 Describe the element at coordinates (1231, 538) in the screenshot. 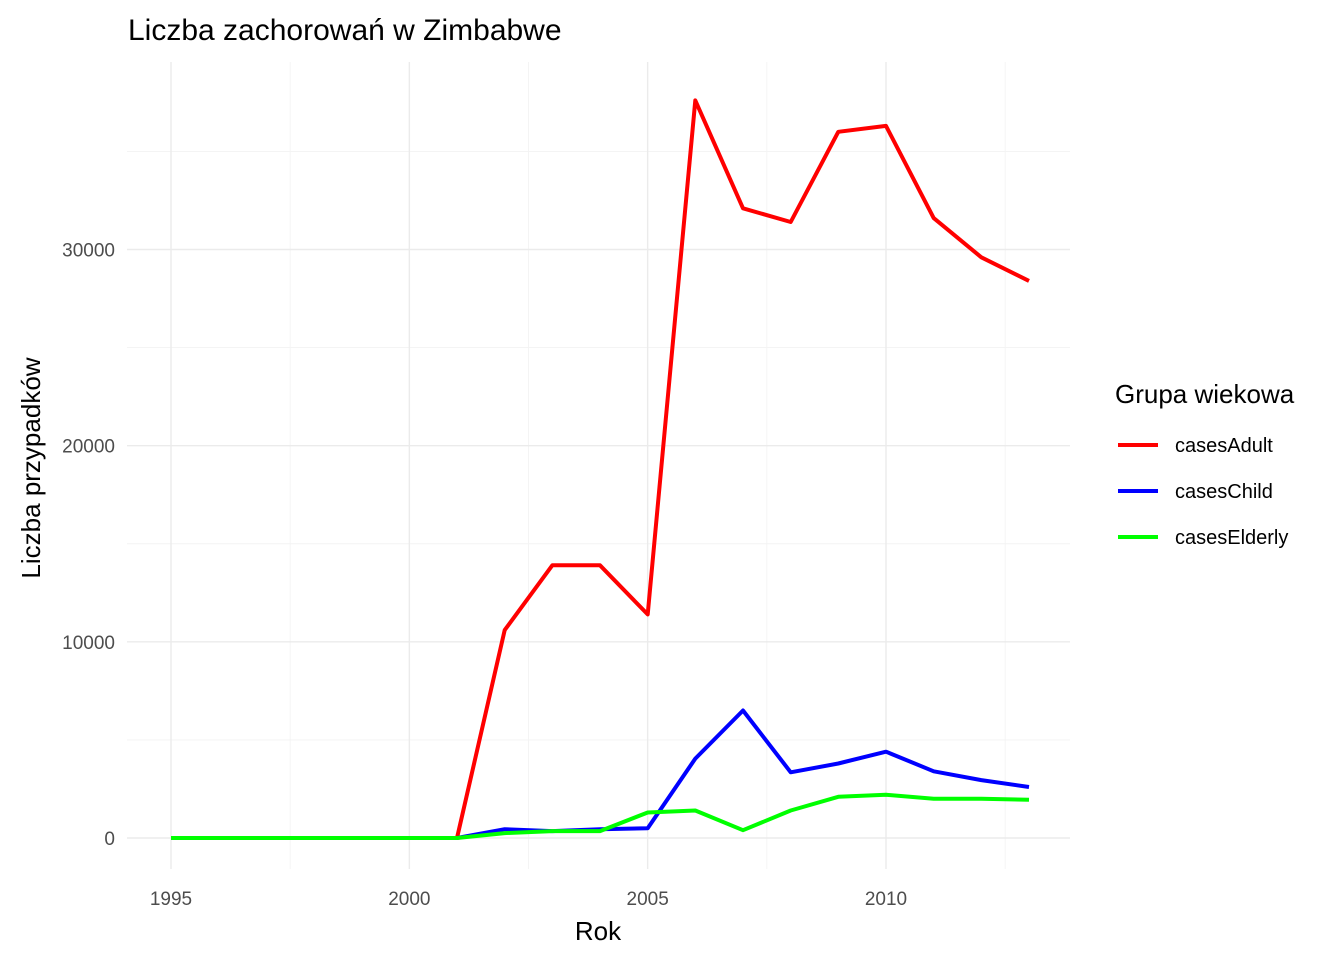

I see `legend-label-casesElderly: casesElderly` at that location.